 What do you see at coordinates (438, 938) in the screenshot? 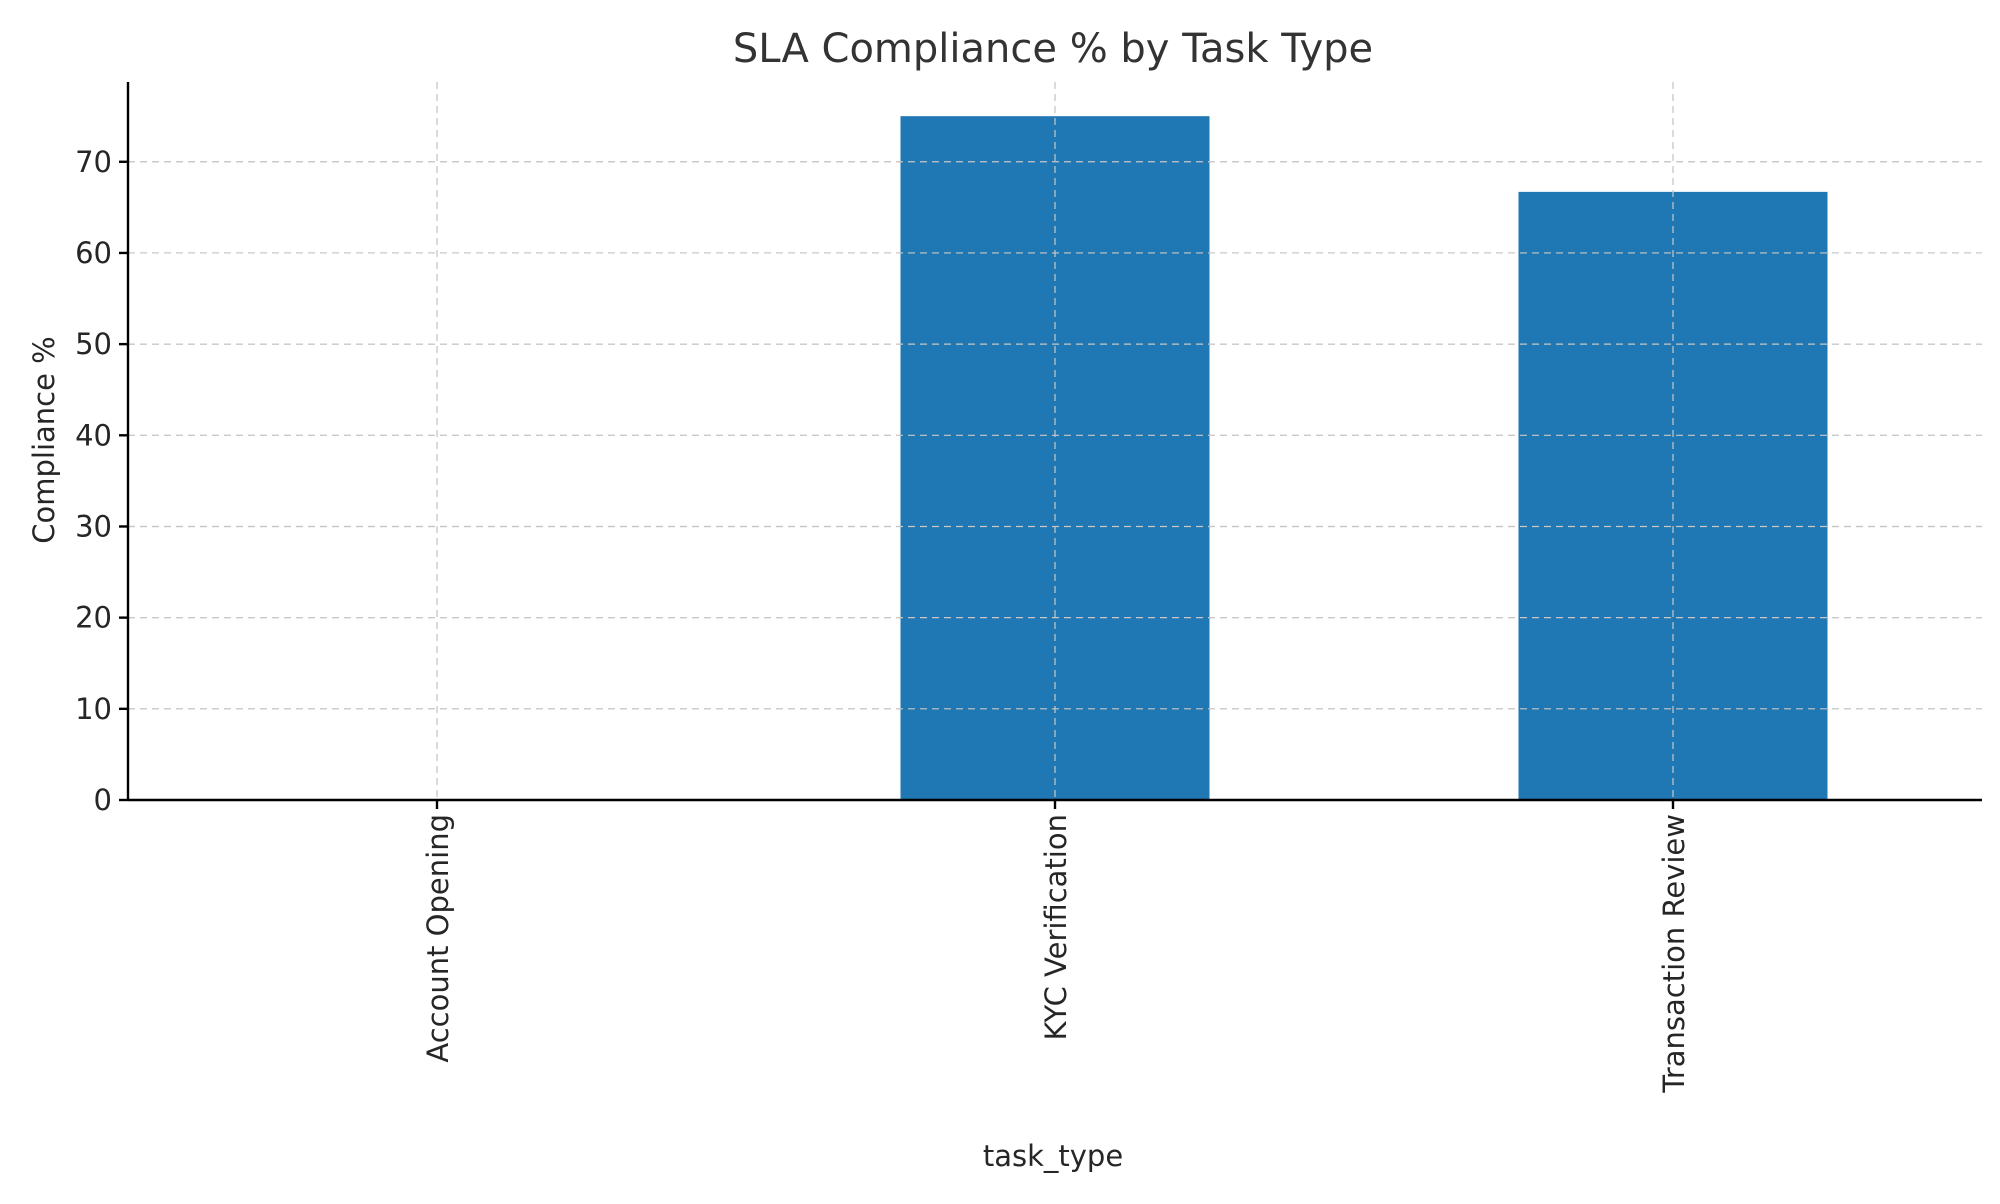
I see `x-tick-label: Account Opening` at bounding box center [438, 938].